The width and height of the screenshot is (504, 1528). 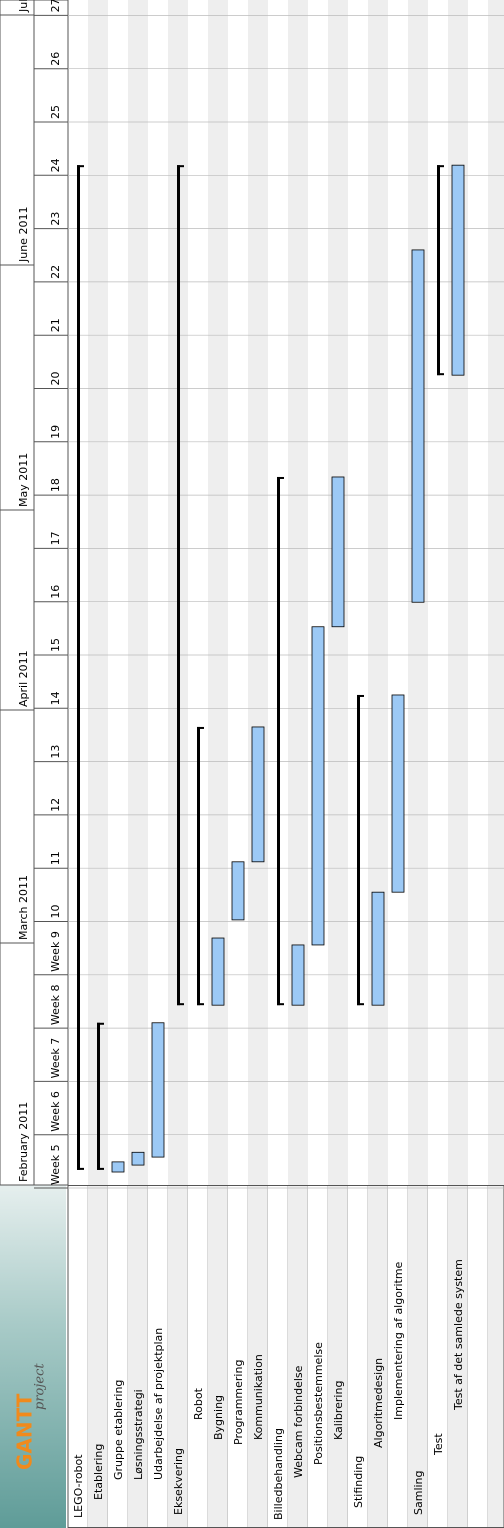 What do you see at coordinates (318, 1403) in the screenshot?
I see `task-name: Positionsbestemmelse` at bounding box center [318, 1403].